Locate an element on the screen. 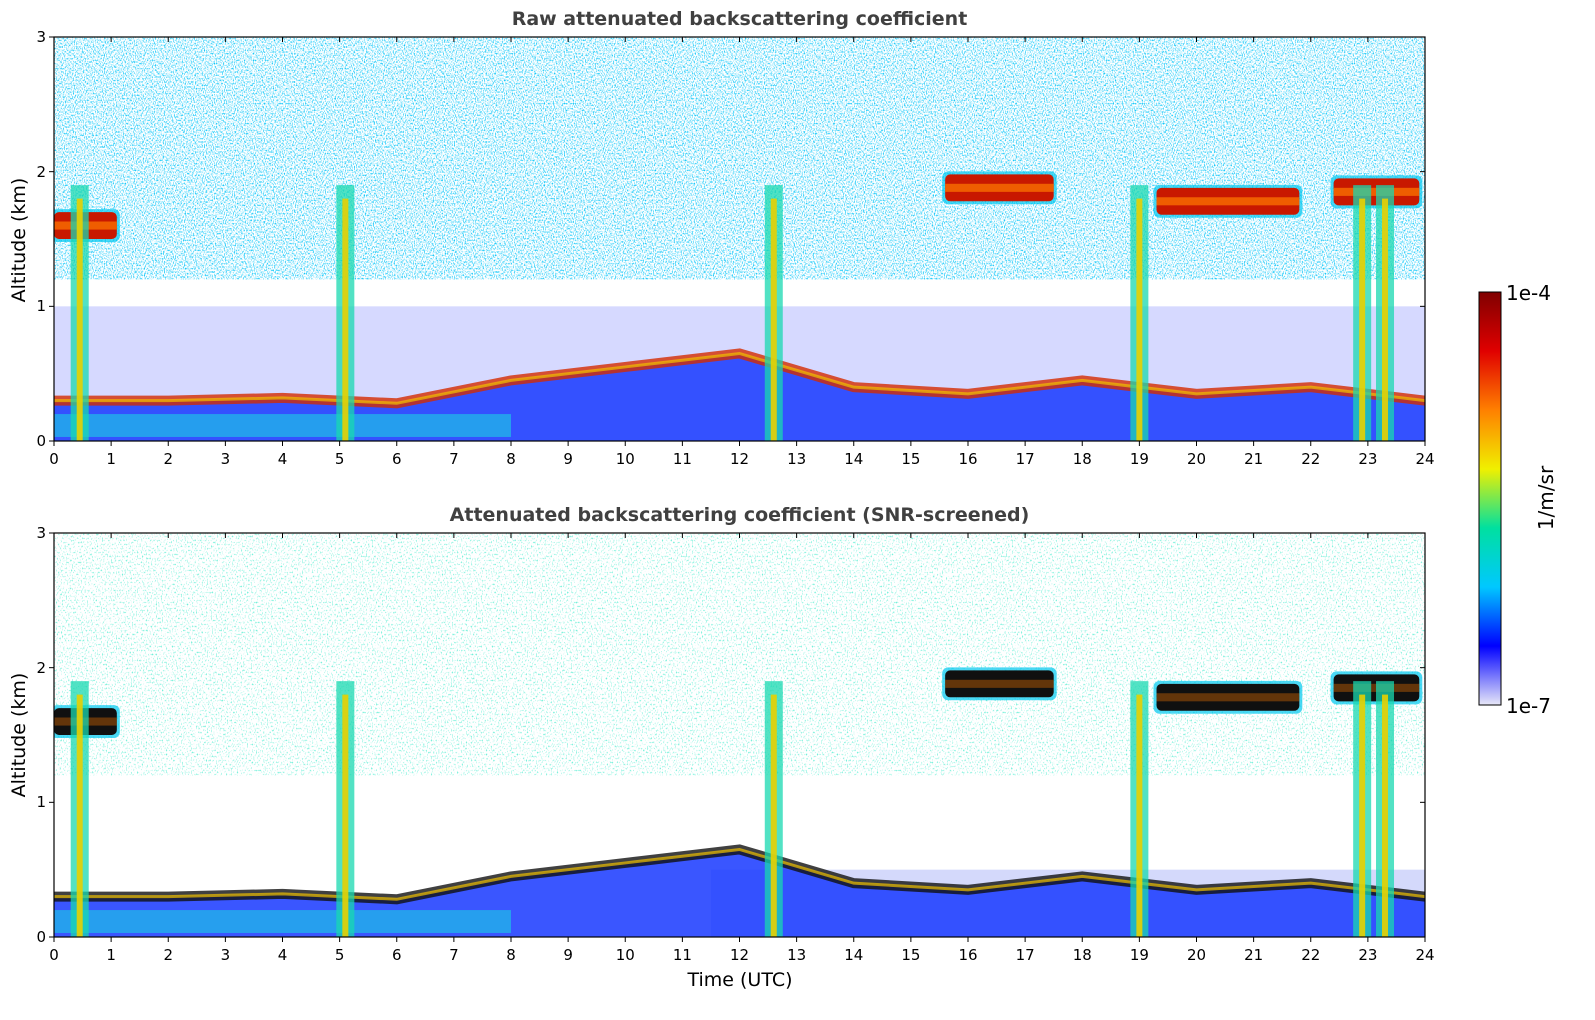 The image size is (1595, 1020). colorbar-unit-label: 1/m/sr is located at coordinates (1546, 498).